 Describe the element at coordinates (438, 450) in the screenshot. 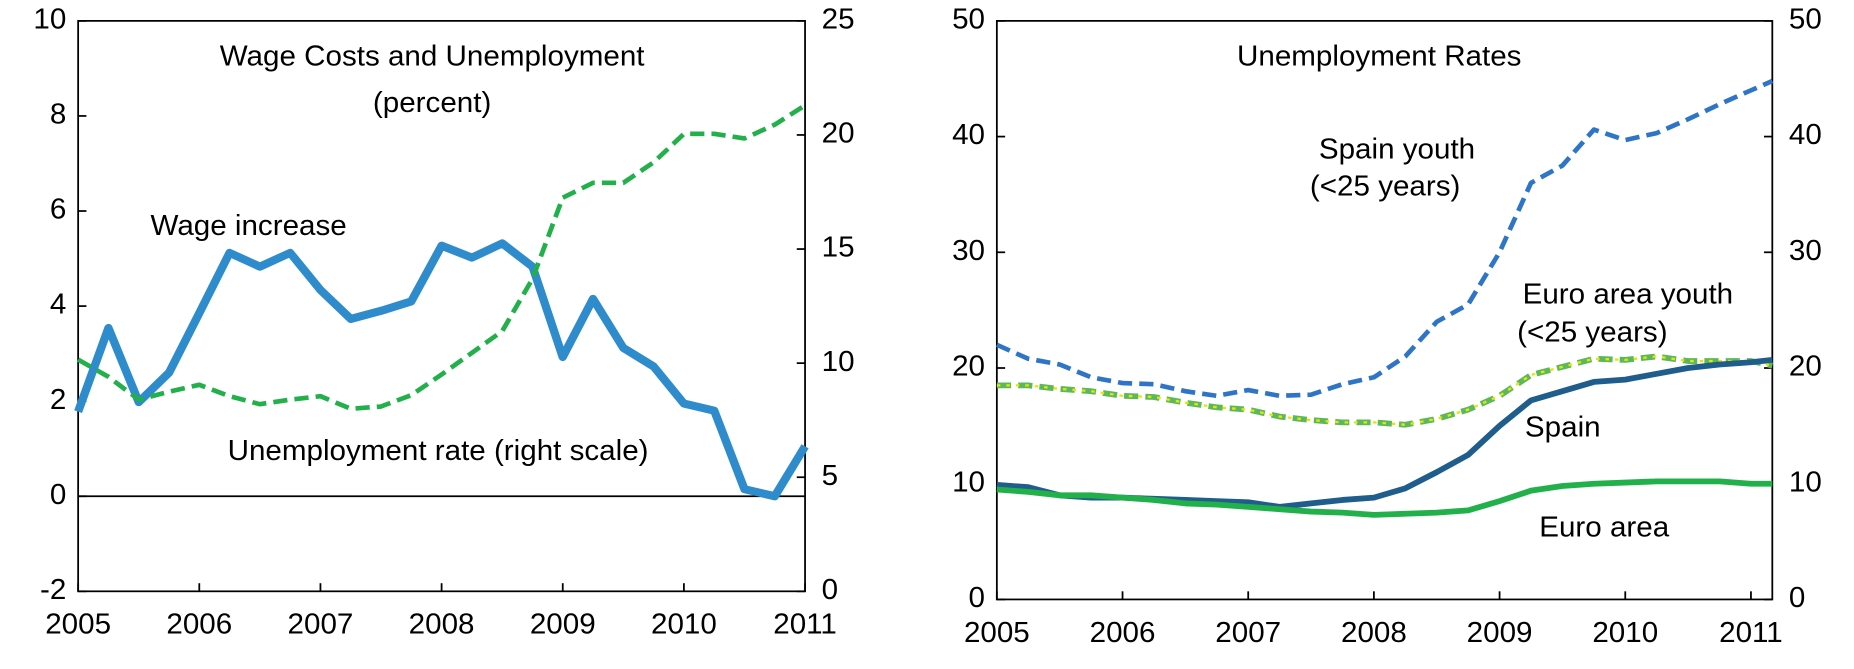

I see `annotation: Unemployment rate (right scale)` at that location.